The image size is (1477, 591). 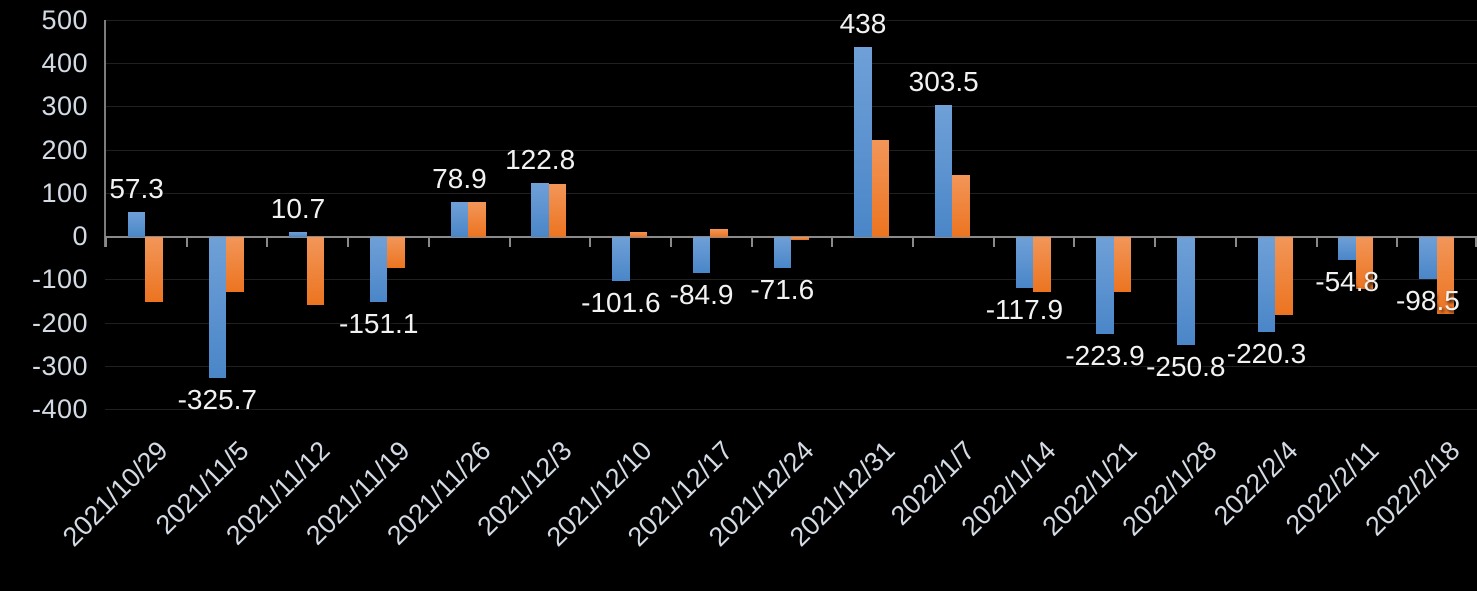 I want to click on y-tick-label: 300, so click(x=64, y=106).